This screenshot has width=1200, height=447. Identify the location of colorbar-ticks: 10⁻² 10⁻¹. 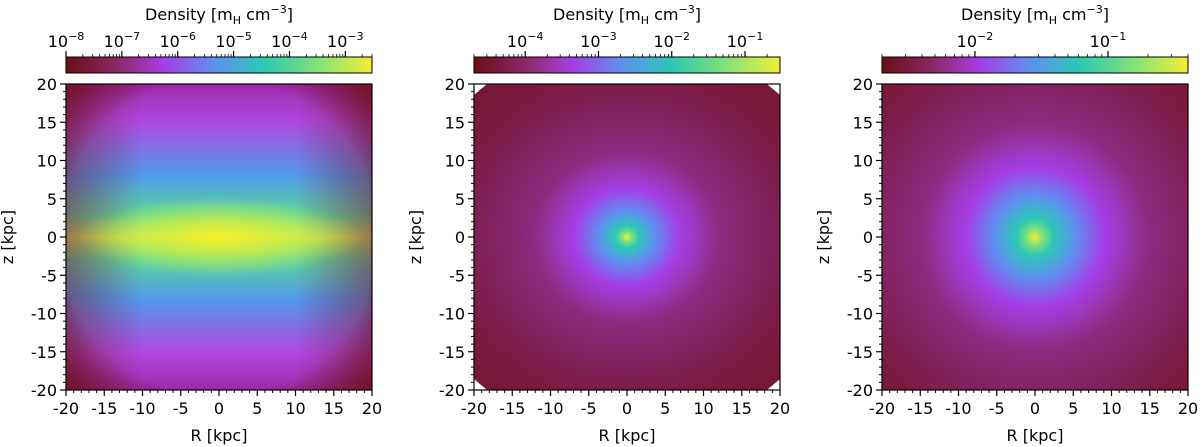
(1035, 43).